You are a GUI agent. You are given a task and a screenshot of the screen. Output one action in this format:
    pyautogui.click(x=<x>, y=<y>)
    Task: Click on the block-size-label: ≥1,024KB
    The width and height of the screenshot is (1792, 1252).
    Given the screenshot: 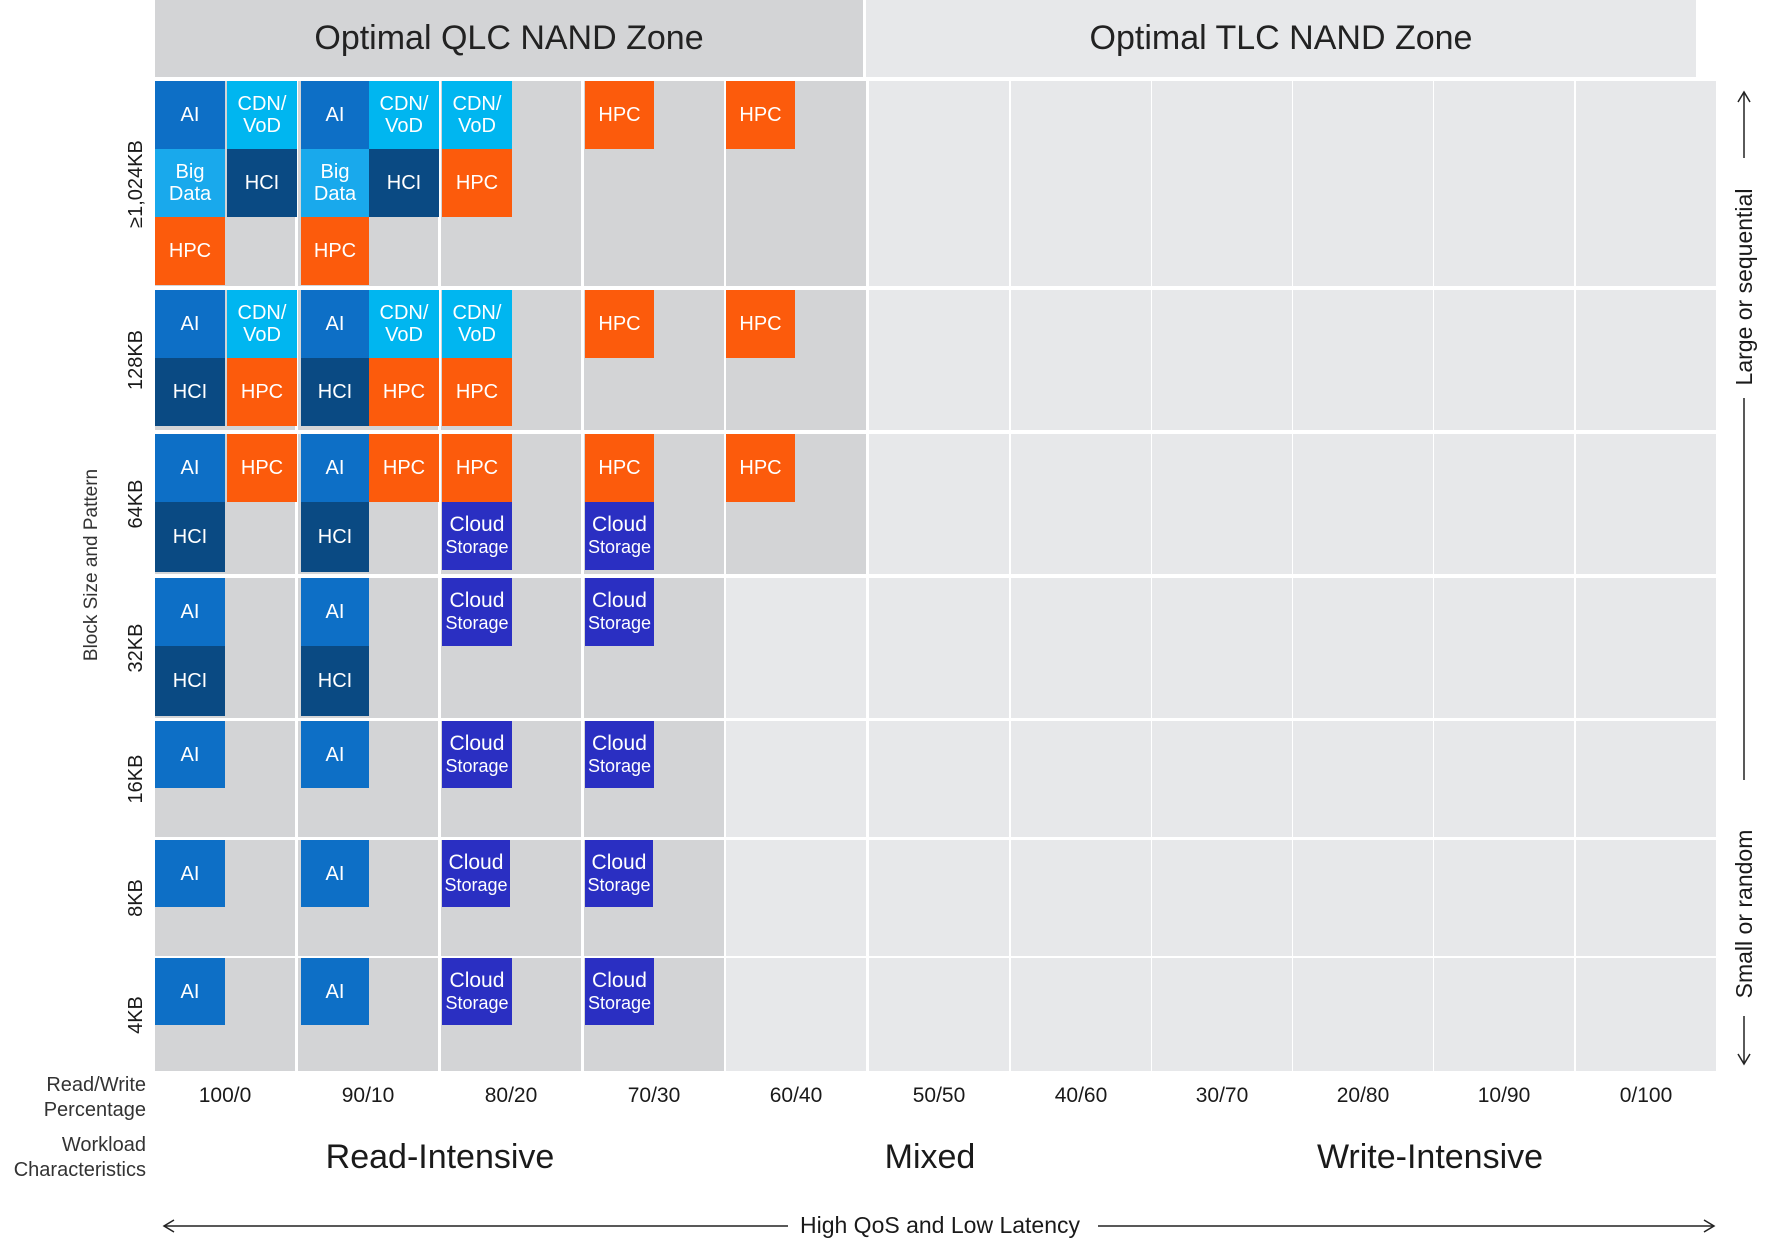 What is the action you would take?
    pyautogui.click(x=136, y=183)
    